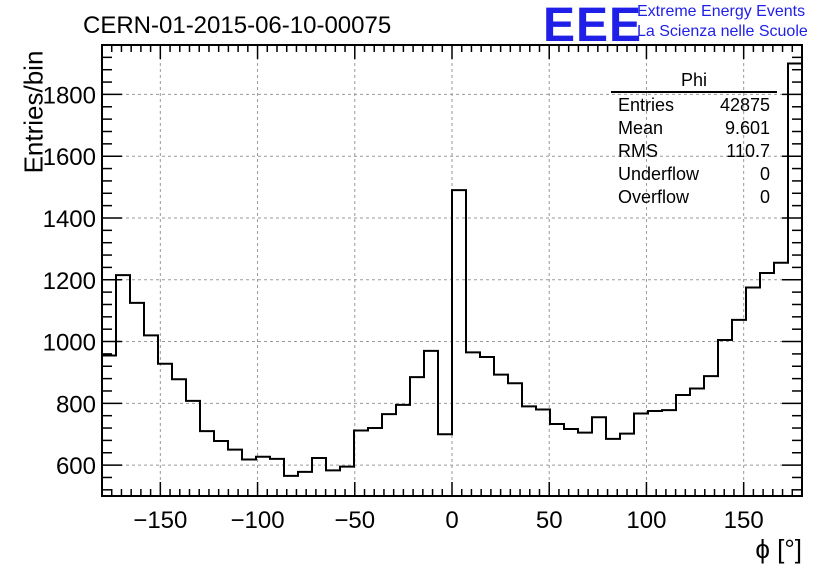 The image size is (836, 572). What do you see at coordinates (69, 281) in the screenshot?
I see `y-tick-label: 1200` at bounding box center [69, 281].